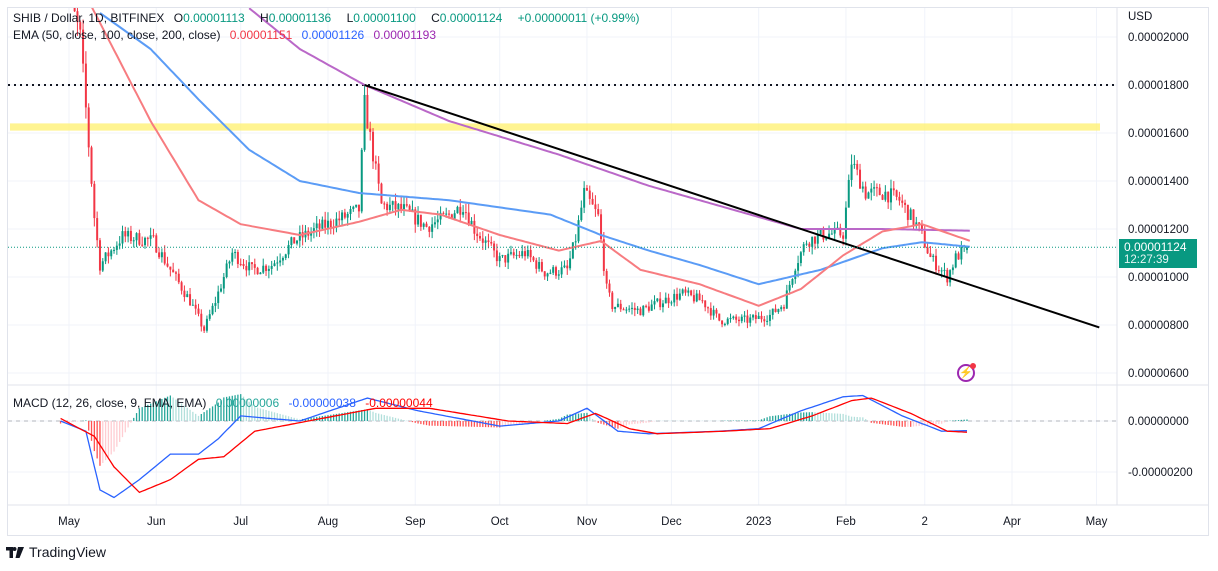 The height and width of the screenshot is (571, 1218). Describe the element at coordinates (1158, 326) in the screenshot. I see `price-tick: 0.00000800` at that location.